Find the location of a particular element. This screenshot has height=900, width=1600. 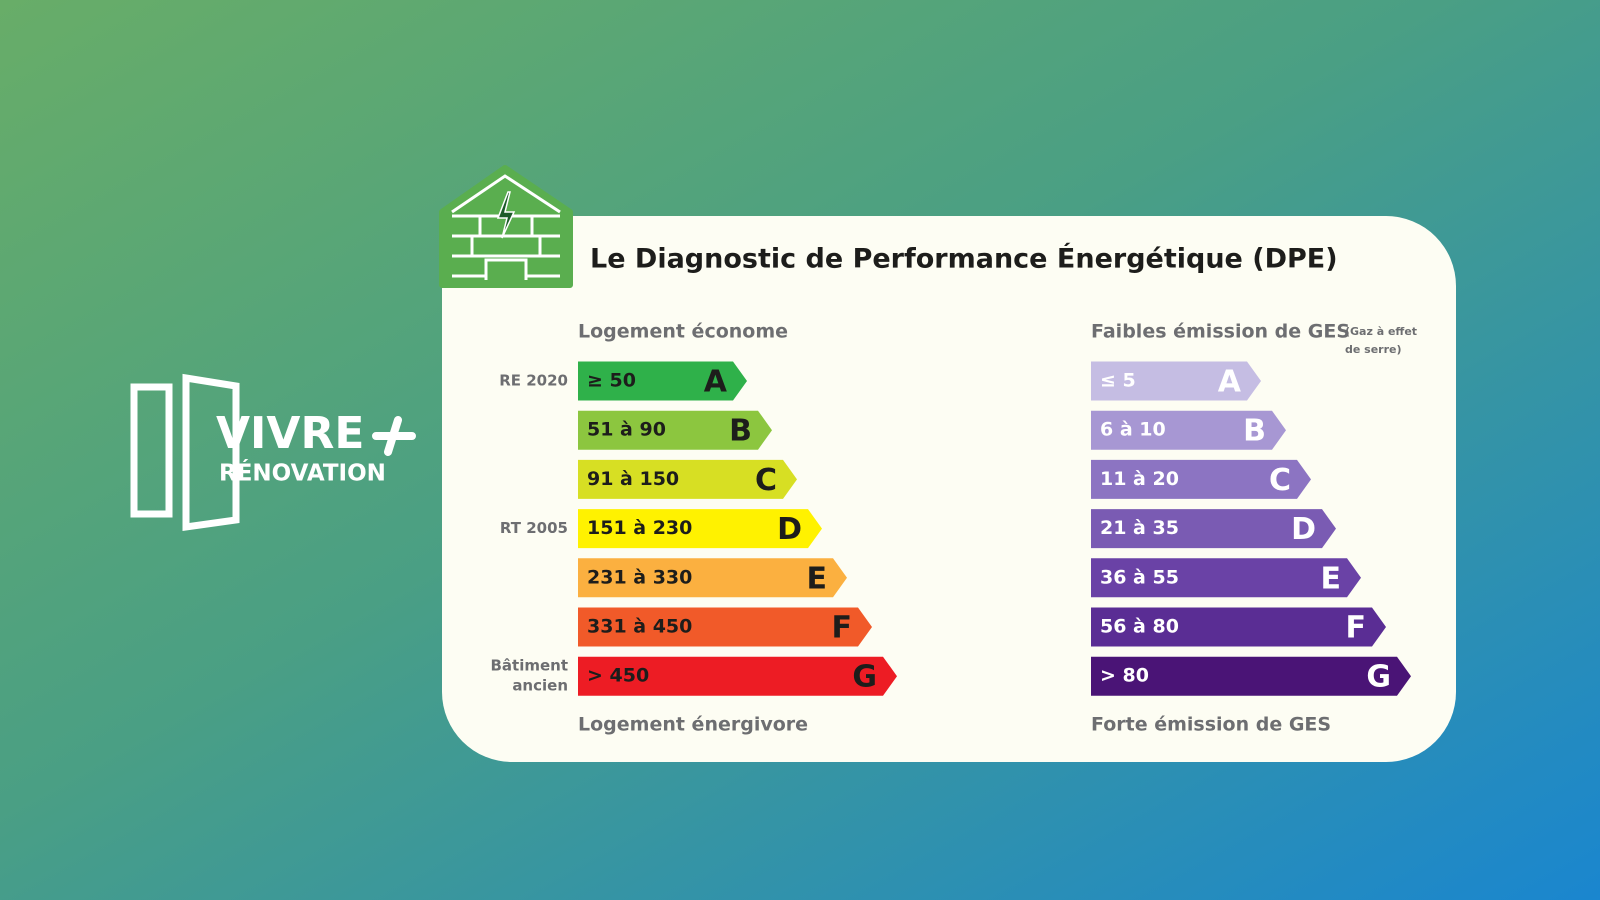

side-label: Bâtiment is located at coordinates (529, 666).